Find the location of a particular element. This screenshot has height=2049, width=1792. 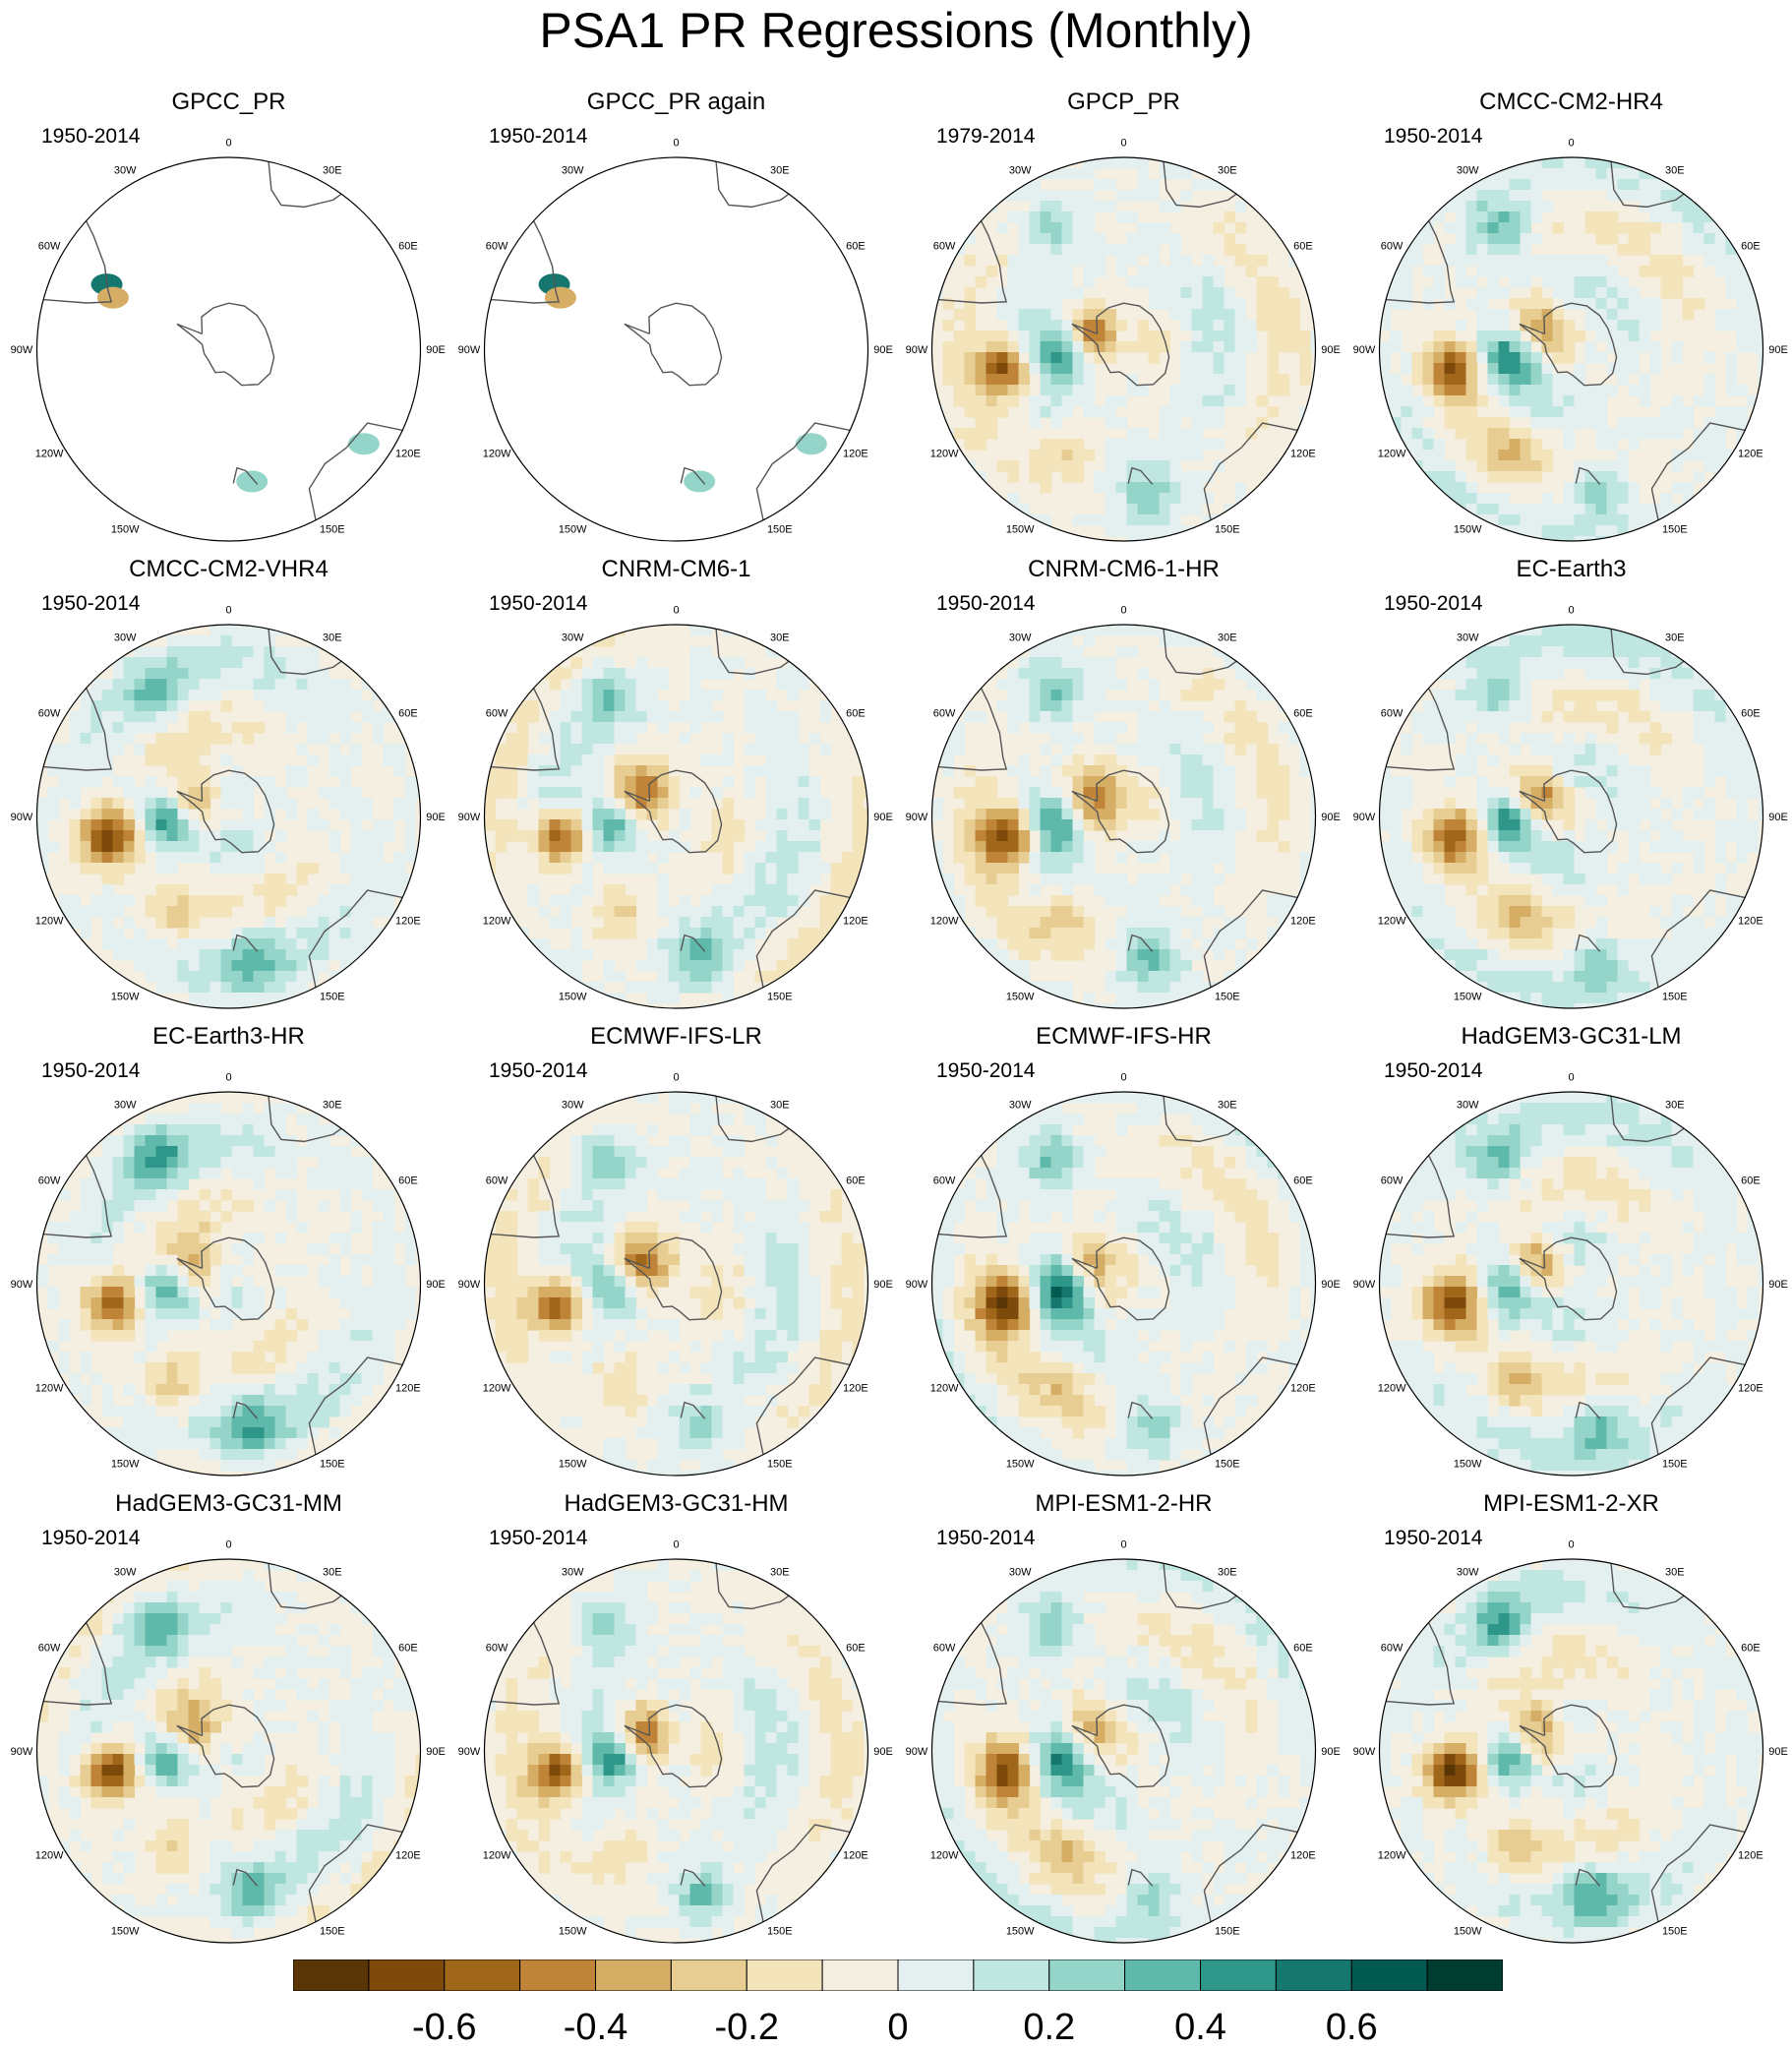

map-frame is located at coordinates (1123, 349).